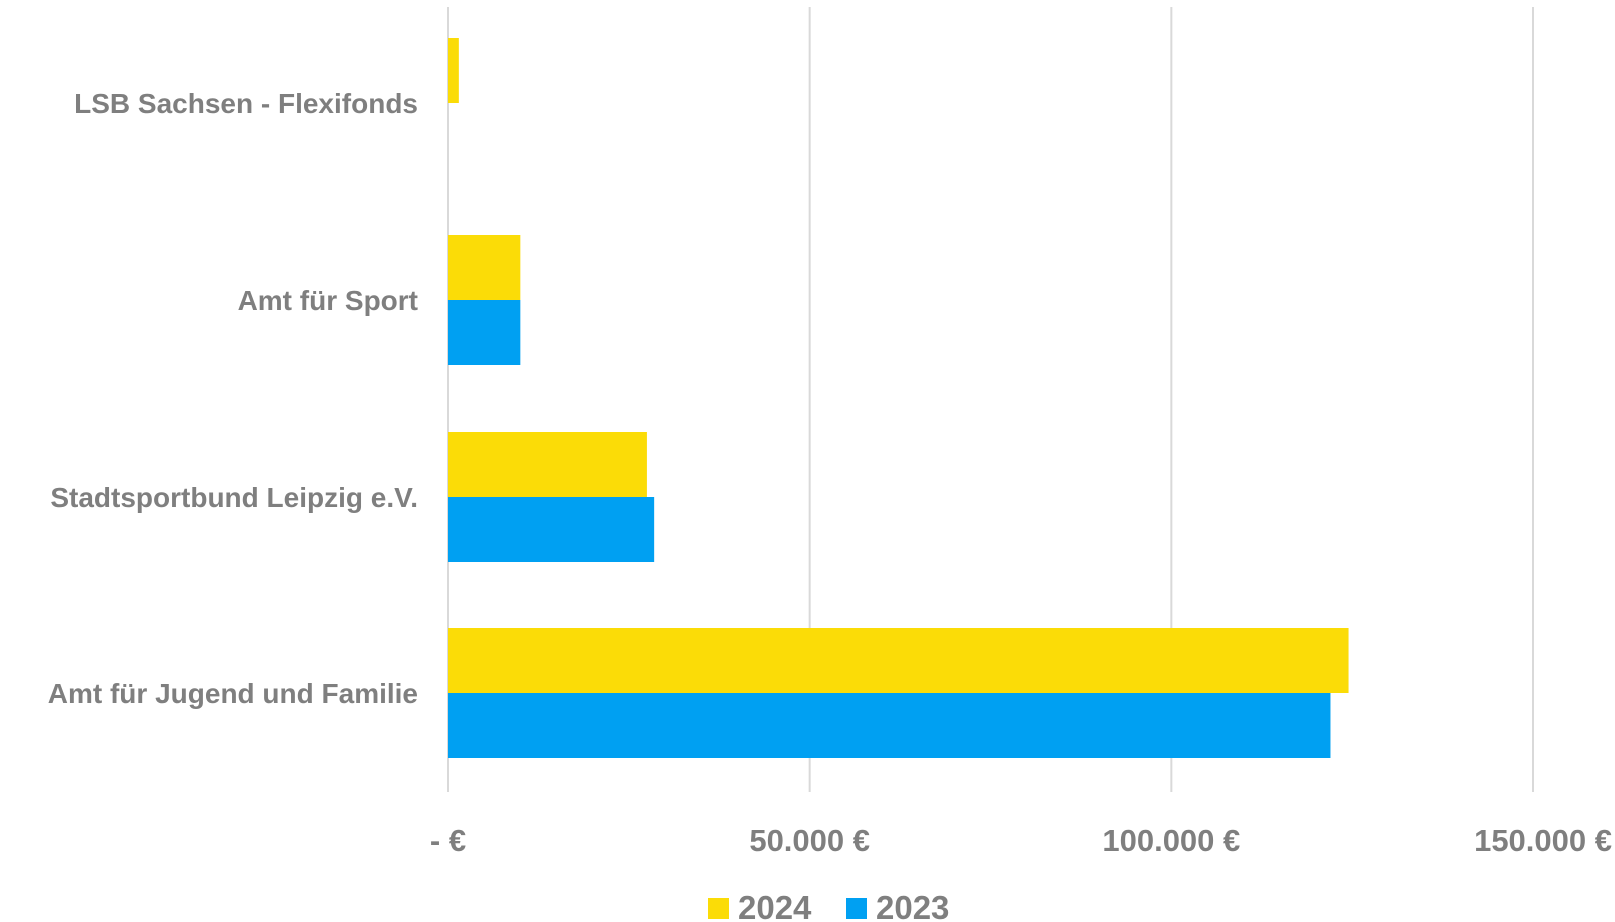 This screenshot has width=1615, height=922. Describe the element at coordinates (1021, 840) in the screenshot. I see `tick-labels: - € 50.000 € 100.000 € 150.000 €` at that location.